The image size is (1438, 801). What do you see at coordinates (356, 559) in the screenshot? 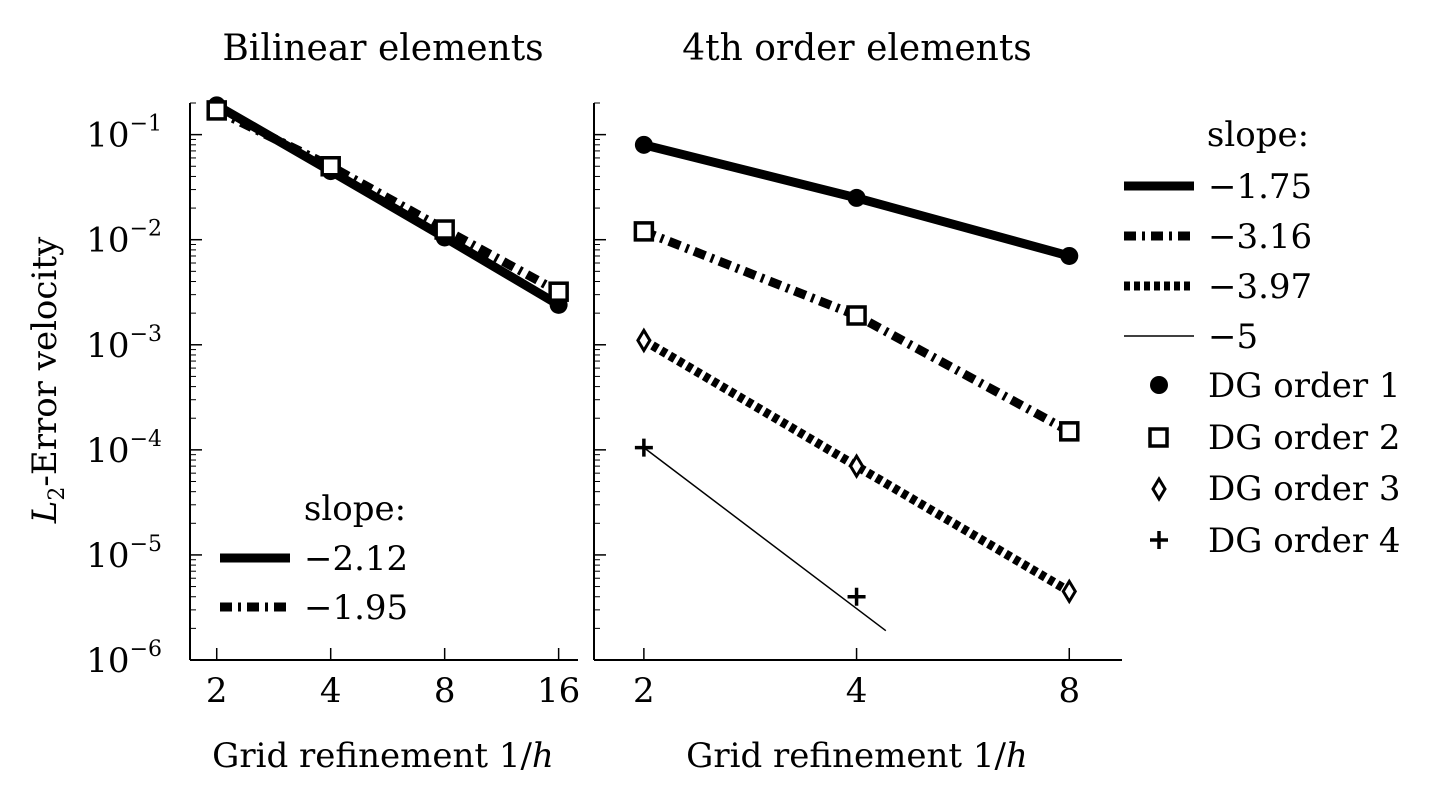
I see `left-legend-label-1: −2.12` at bounding box center [356, 559].